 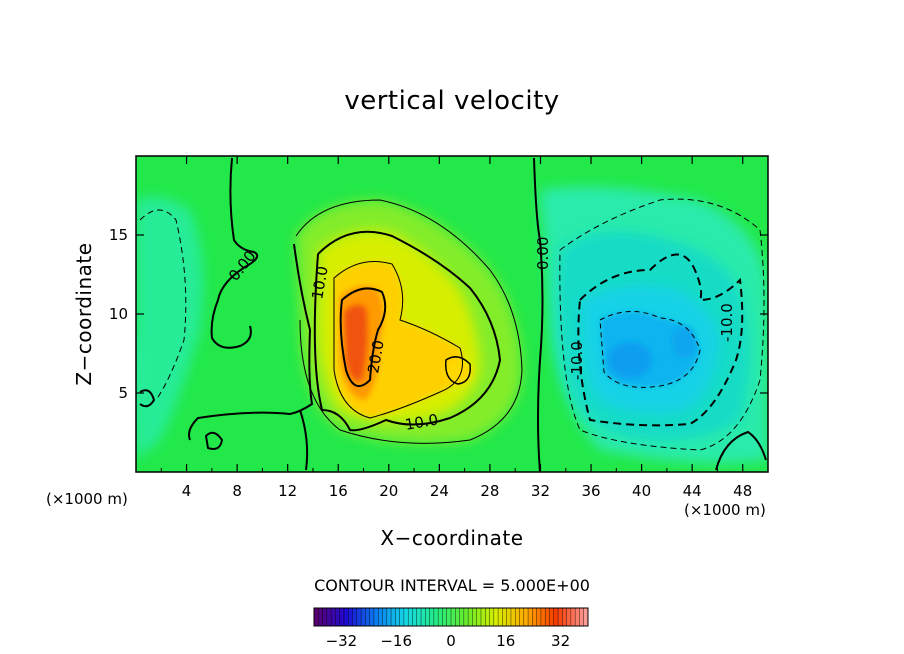 I want to click on x-tick-label: 24, so click(x=439, y=491).